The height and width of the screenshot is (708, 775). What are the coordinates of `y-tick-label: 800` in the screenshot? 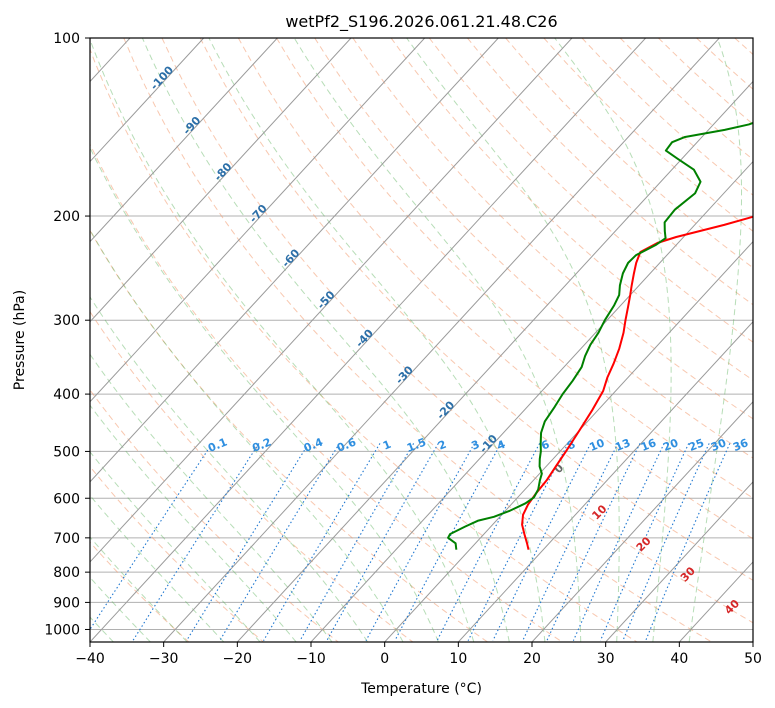 It's located at (66, 573).